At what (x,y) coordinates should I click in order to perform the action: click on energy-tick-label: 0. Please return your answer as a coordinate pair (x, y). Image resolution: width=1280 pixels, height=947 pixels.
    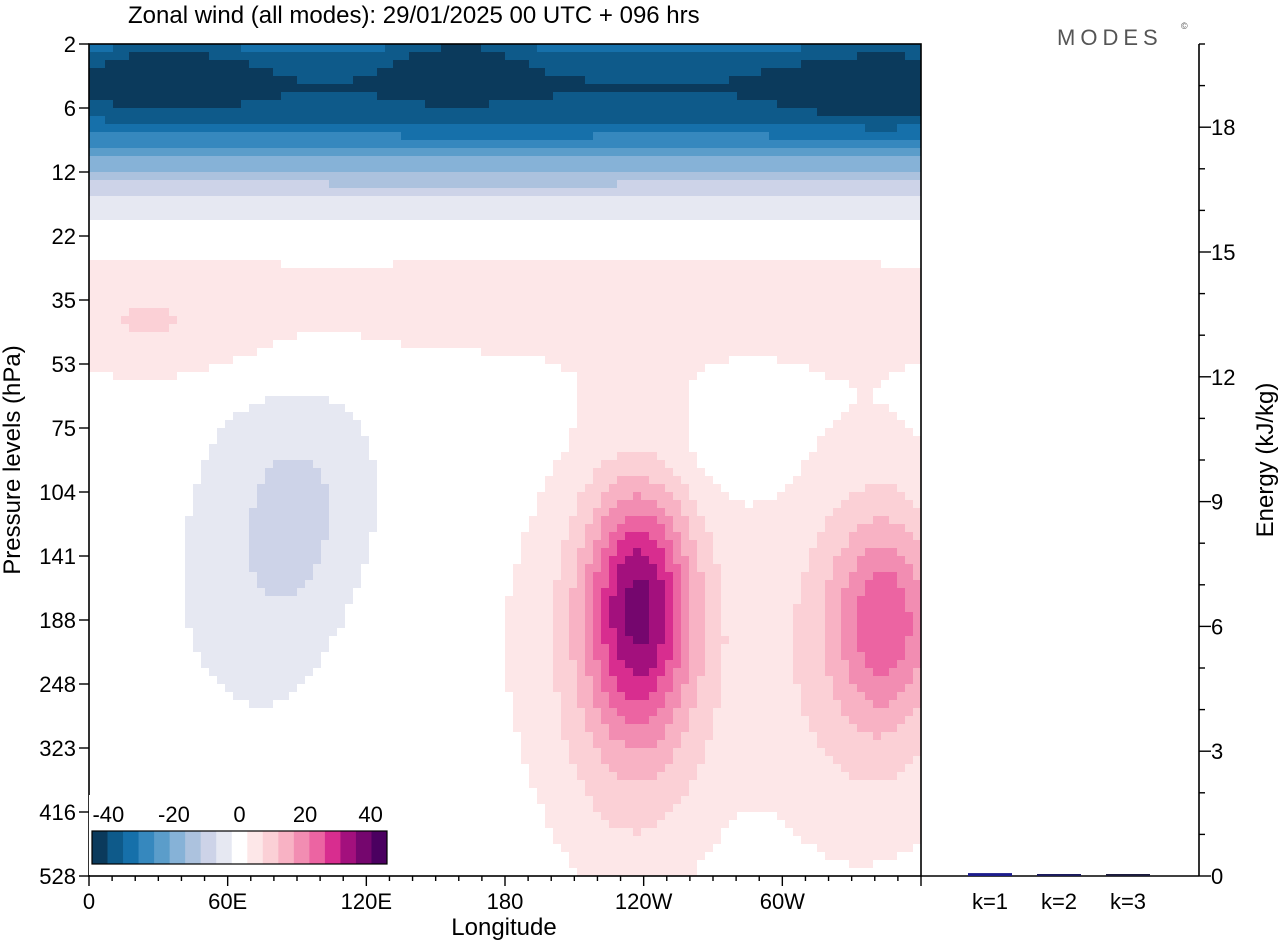
    Looking at the image, I should click on (1217, 876).